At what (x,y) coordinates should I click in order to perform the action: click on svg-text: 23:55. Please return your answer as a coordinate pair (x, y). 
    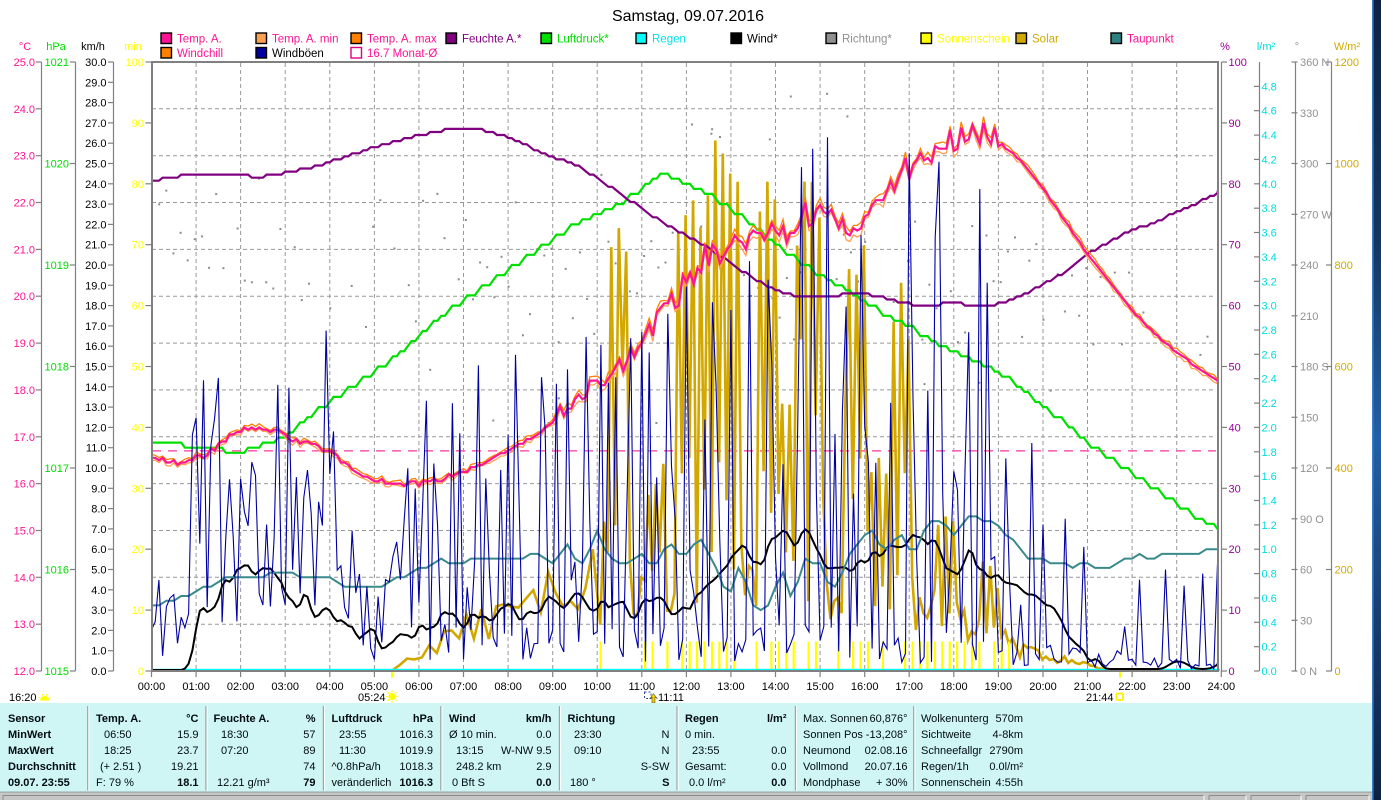
    Looking at the image, I should click on (706, 751).